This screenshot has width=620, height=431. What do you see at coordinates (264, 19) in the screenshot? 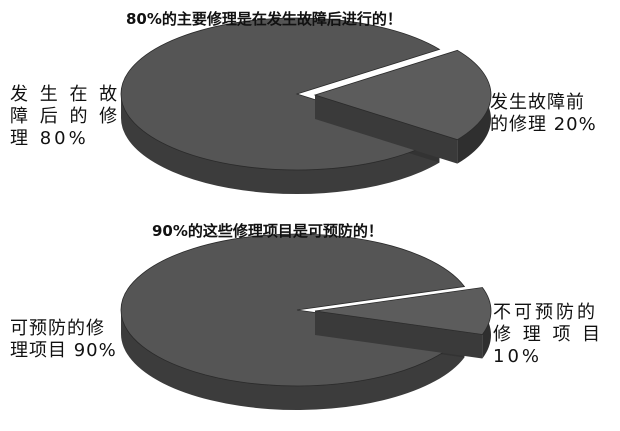
I see `chart-1-title: 80%的主要修理是在发生故障后进行的！` at bounding box center [264, 19].